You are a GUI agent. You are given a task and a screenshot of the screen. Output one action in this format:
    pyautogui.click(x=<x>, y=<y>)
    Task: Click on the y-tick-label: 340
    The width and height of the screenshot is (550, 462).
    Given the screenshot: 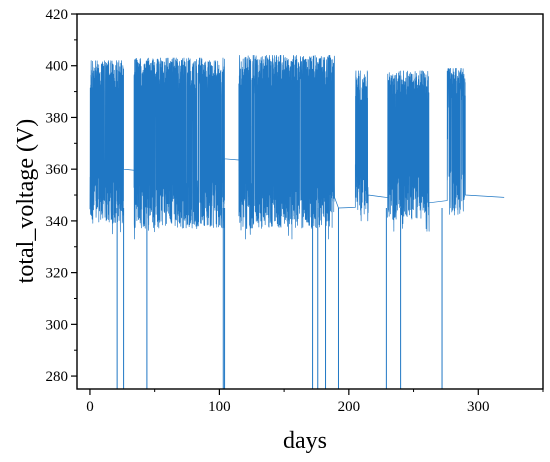 What is the action you would take?
    pyautogui.click(x=57, y=222)
    